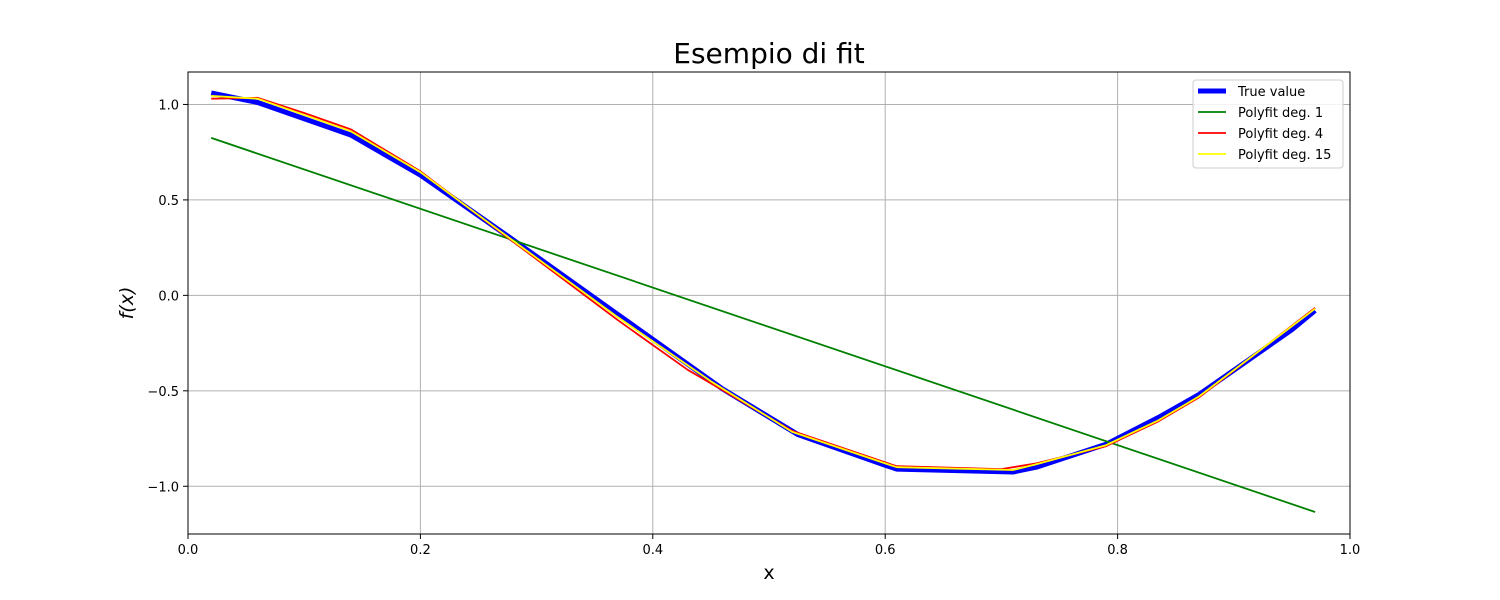  I want to click on y-axis-ticks: 1.0 0.5 0.0 −0.5 −1.0, so click(167, 296).